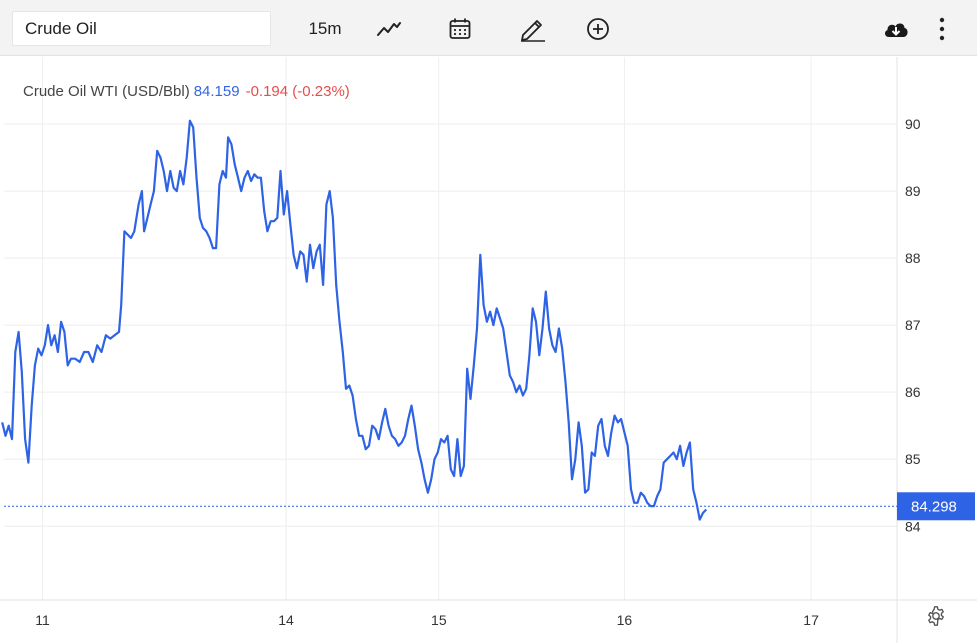 Image resolution: width=977 pixels, height=643 pixels. Describe the element at coordinates (913, 526) in the screenshot. I see `y-tick-label: 84` at that location.